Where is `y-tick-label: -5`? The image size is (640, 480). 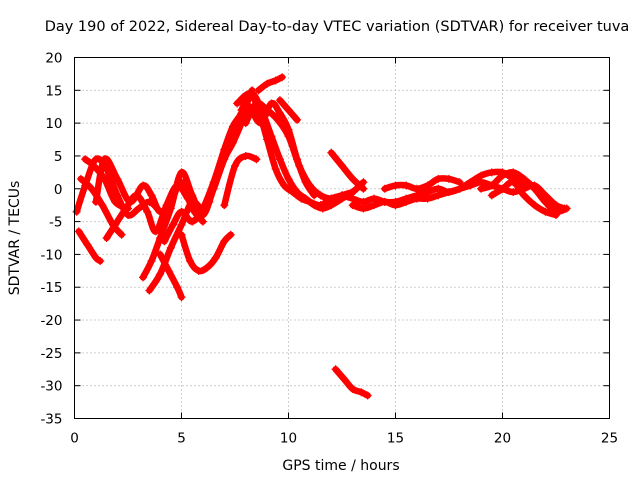 y-tick-label: -5 is located at coordinates (55, 223).